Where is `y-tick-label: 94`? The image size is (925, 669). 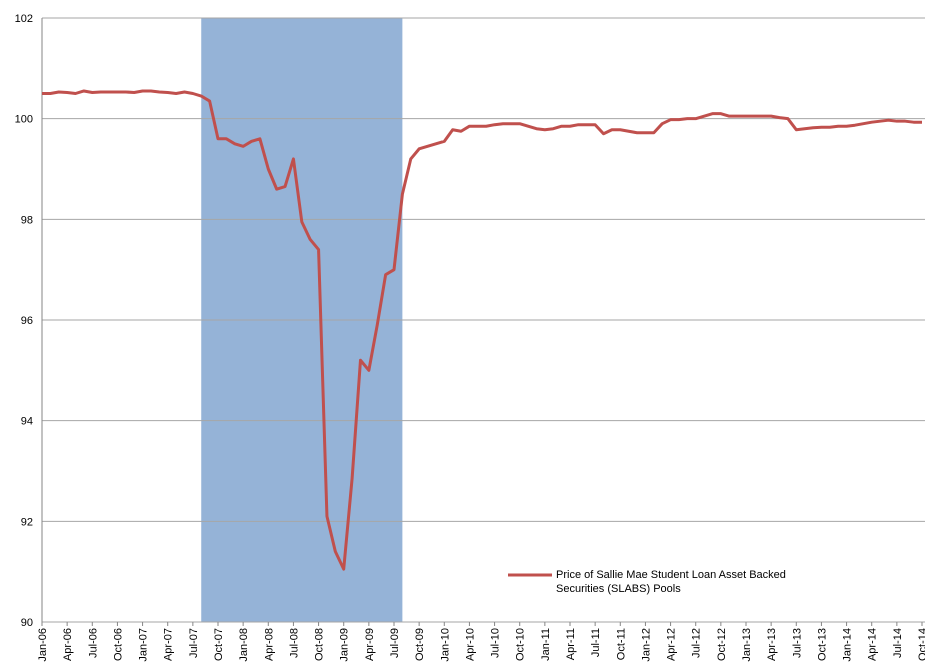 y-tick-label: 94 is located at coordinates (27, 422).